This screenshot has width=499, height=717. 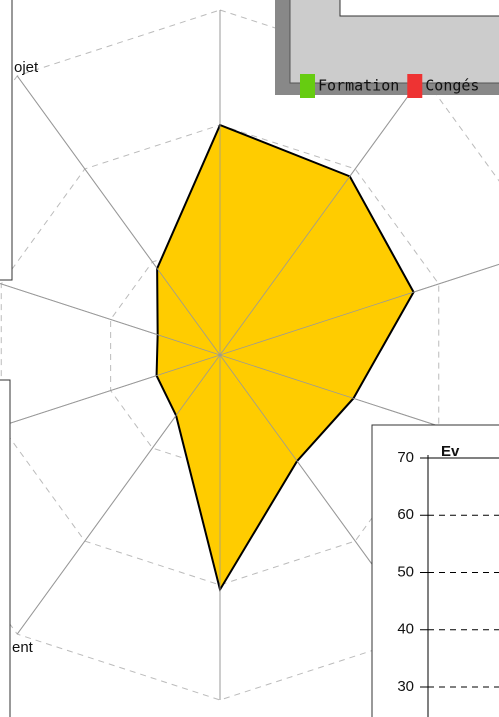 What do you see at coordinates (6, 140) in the screenshot?
I see `left-panel-top` at bounding box center [6, 140].